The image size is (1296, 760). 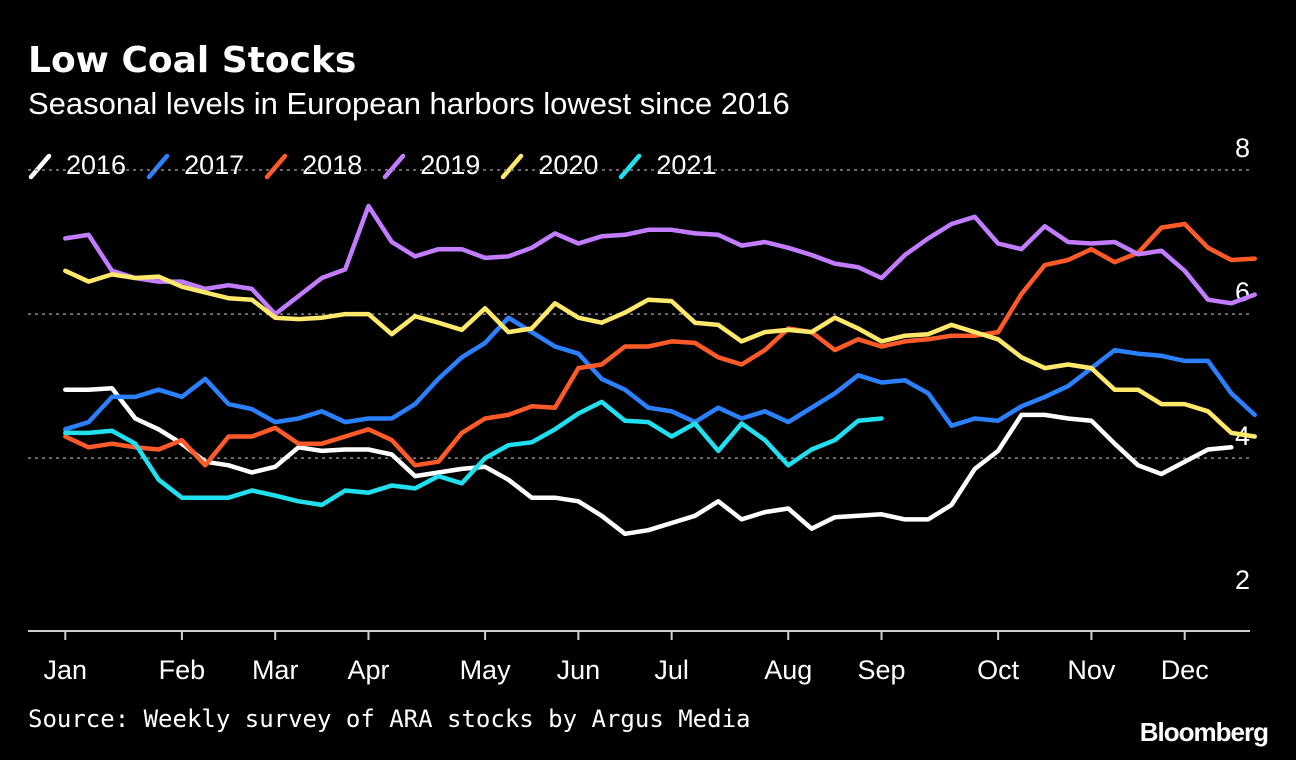 What do you see at coordinates (214, 165) in the screenshot?
I see `legend-label: 2017` at bounding box center [214, 165].